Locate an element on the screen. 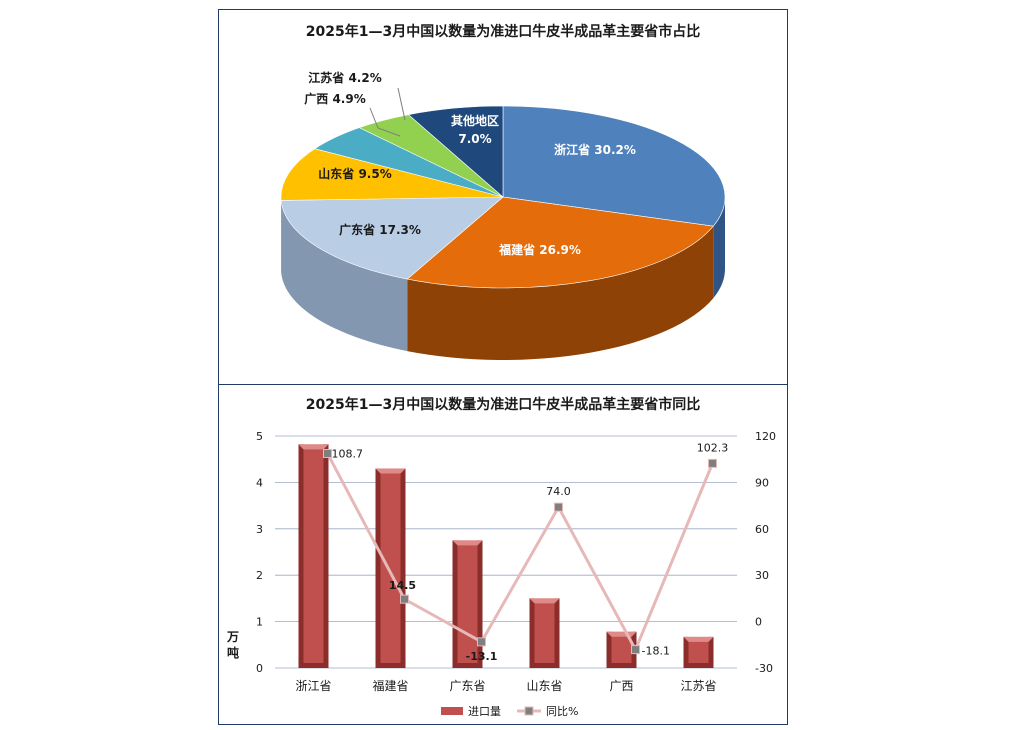  pie-label-name: 浙江省 is located at coordinates (574, 149).